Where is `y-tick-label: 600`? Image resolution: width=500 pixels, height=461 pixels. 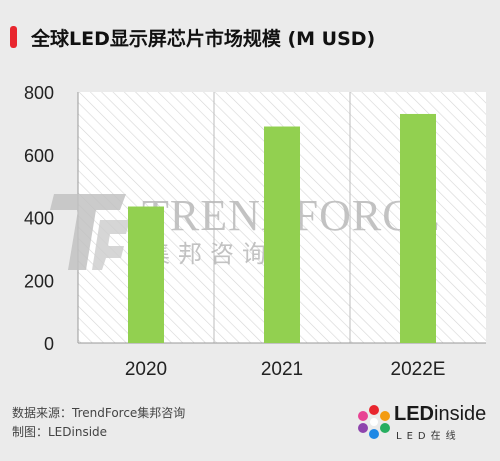 y-tick-label: 600 is located at coordinates (39, 156).